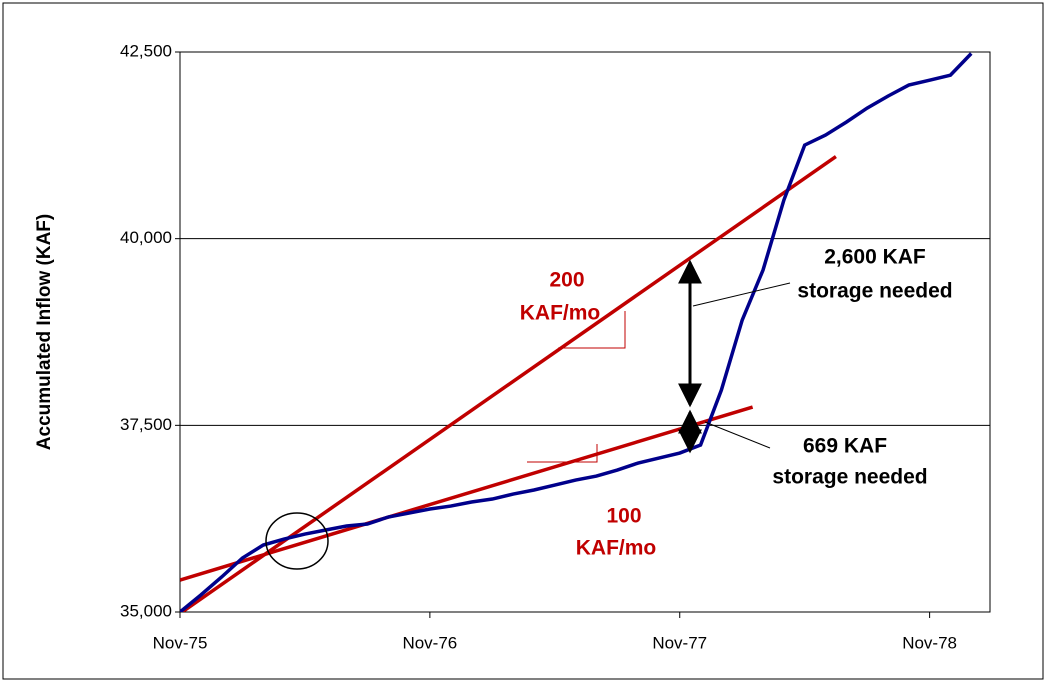 Image resolution: width=1047 pixels, height=683 pixels. Describe the element at coordinates (44, 332) in the screenshot. I see `y-axis-title: Accumulated Inflow (KAF)` at that location.